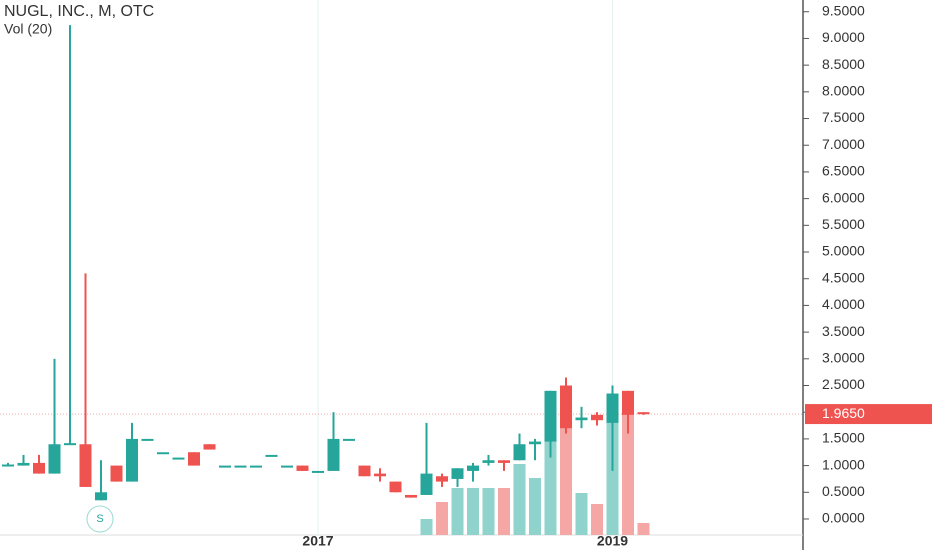 This screenshot has height=550, width=932. Describe the element at coordinates (843, 64) in the screenshot. I see `y-tick-label: 8.5000` at that location.